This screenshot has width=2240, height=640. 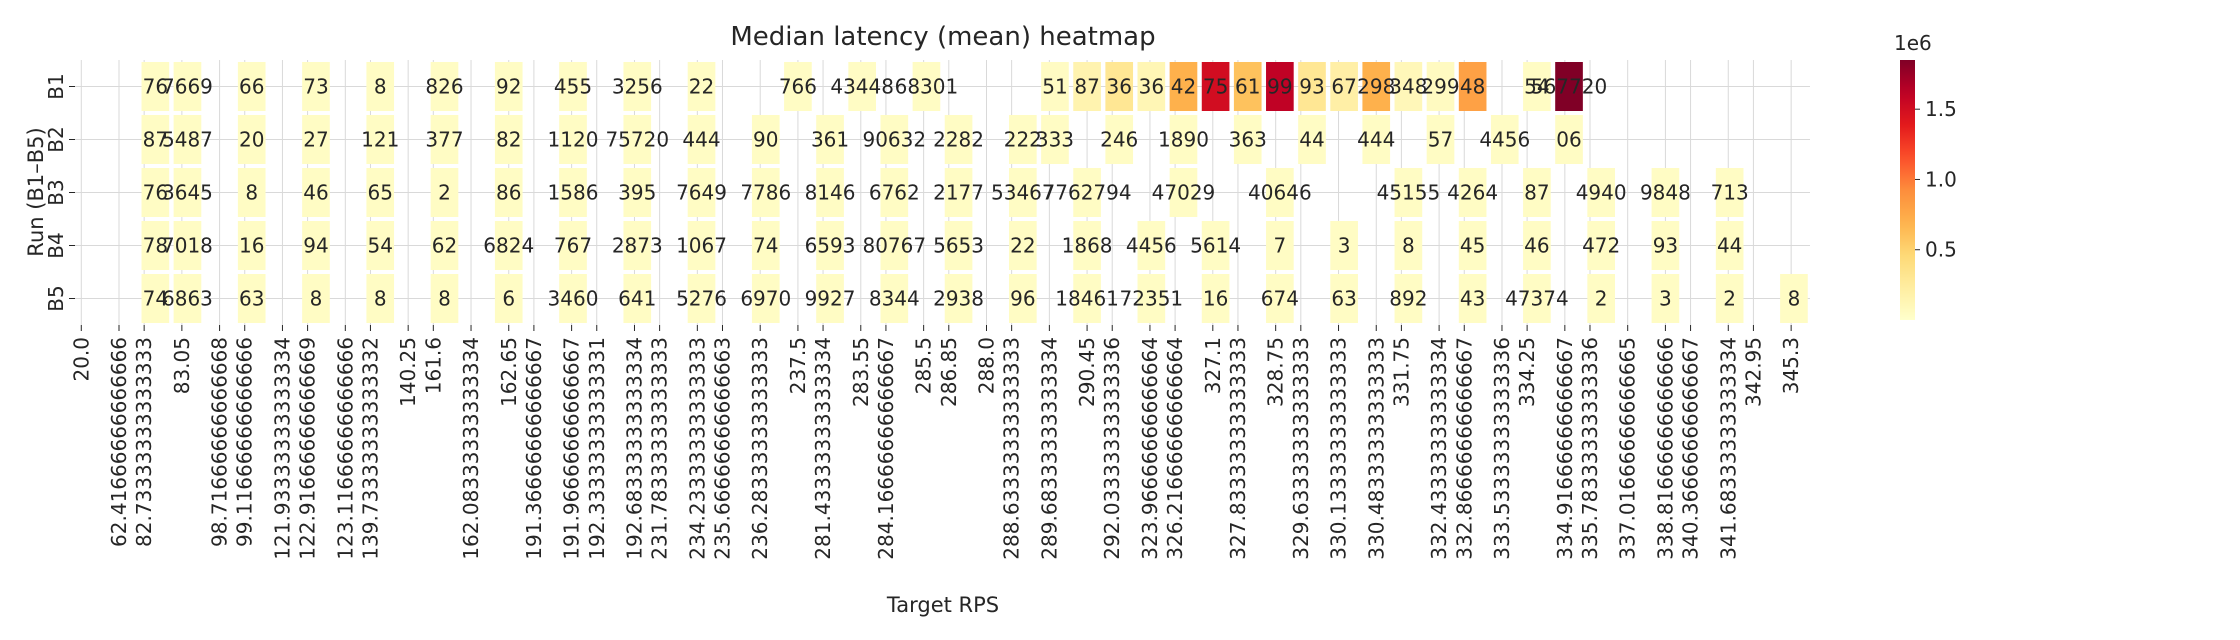 I want to click on cell-value-label: 90, so click(x=765, y=140).